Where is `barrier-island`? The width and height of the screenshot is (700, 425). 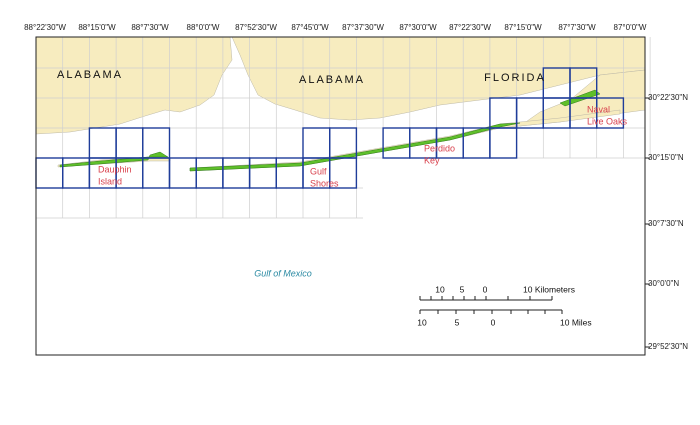
barrier-island is located at coordinates (405, 140).